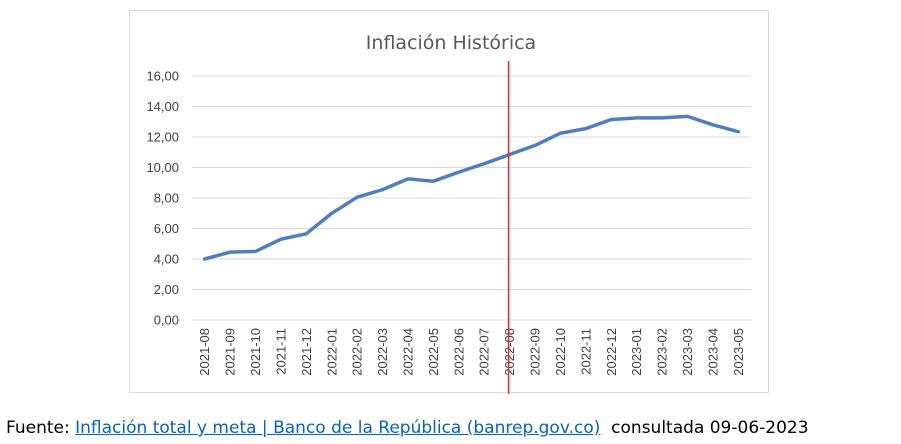  Describe the element at coordinates (560, 352) in the screenshot. I see `x-tick-label: 2022-10` at that location.